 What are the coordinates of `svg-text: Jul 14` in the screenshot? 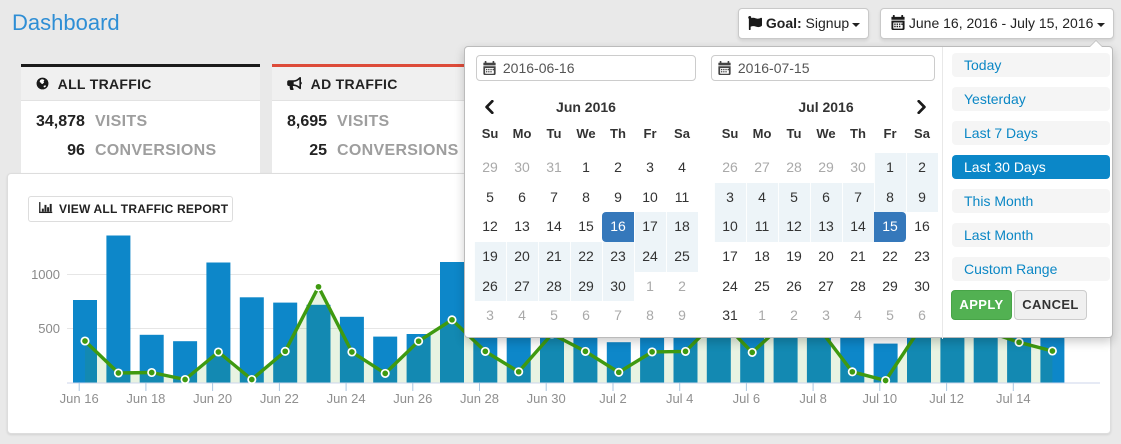 It's located at (1013, 398).